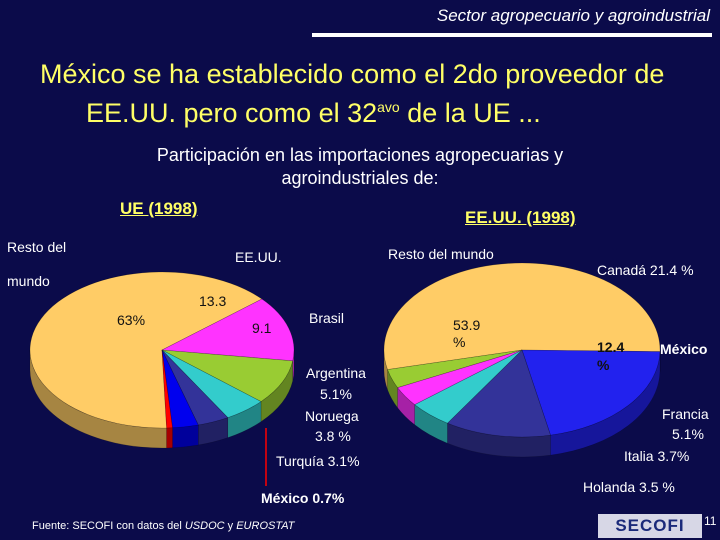  What do you see at coordinates (28, 281) in the screenshot?
I see `ue-label-resto-line-2: mundo` at bounding box center [28, 281].